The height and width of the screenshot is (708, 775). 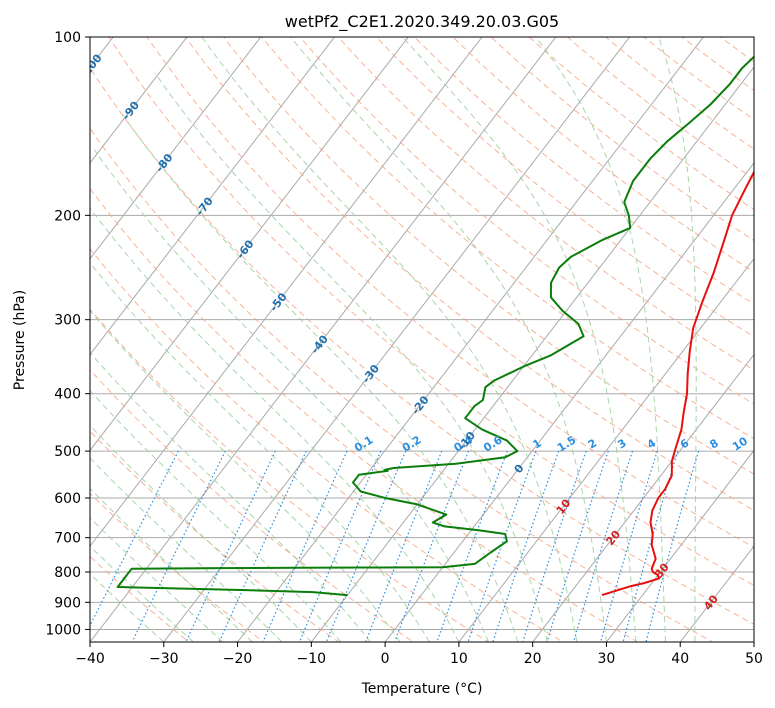 What do you see at coordinates (67, 216) in the screenshot?
I see `y-tick-label: 200` at bounding box center [67, 216].